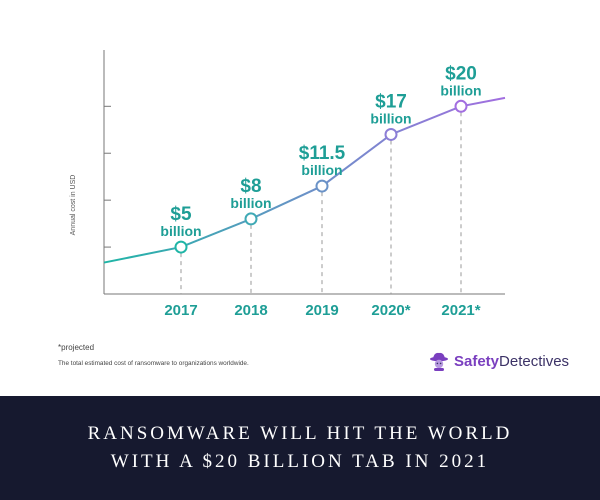 The width and height of the screenshot is (600, 500). I want to click on data-label-unit-2: billion, so click(321, 170).